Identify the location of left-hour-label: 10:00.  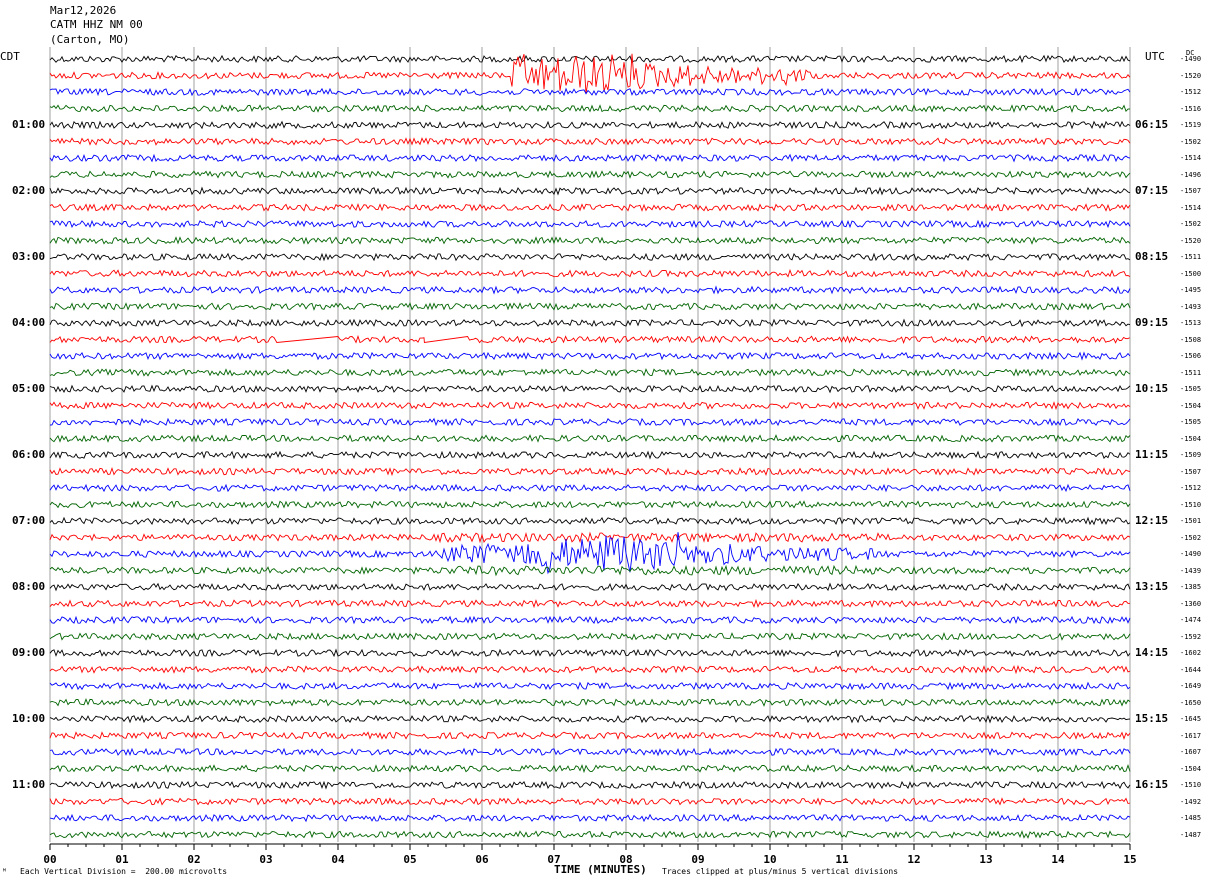
(29, 718).